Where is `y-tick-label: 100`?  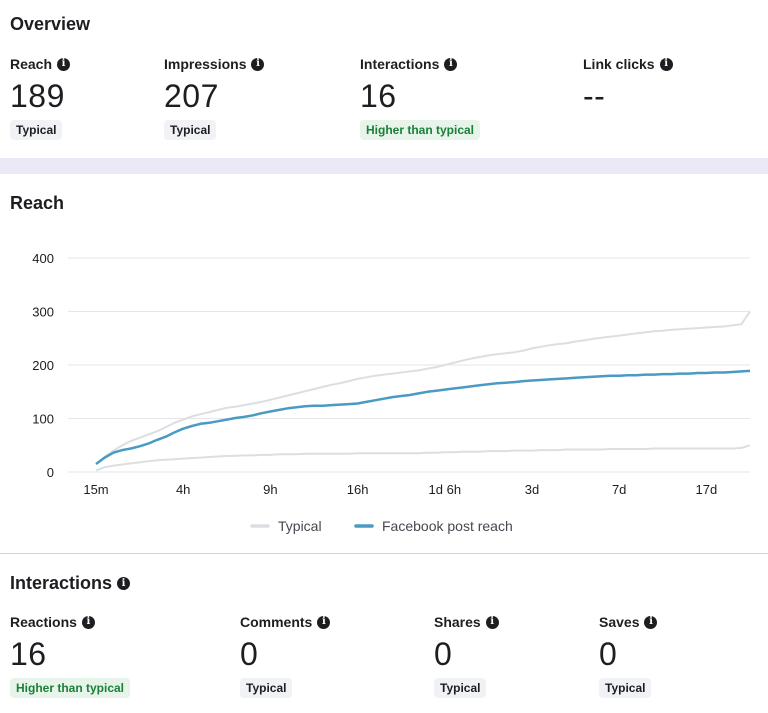 y-tick-label: 100 is located at coordinates (43, 419).